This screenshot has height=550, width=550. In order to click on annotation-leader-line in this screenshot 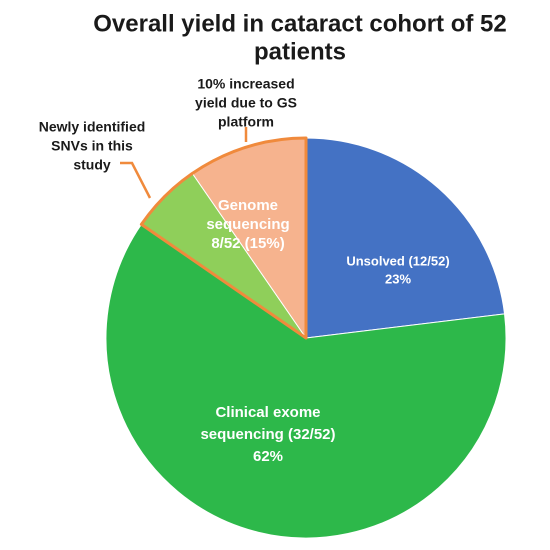, I will do `click(136, 180)`.